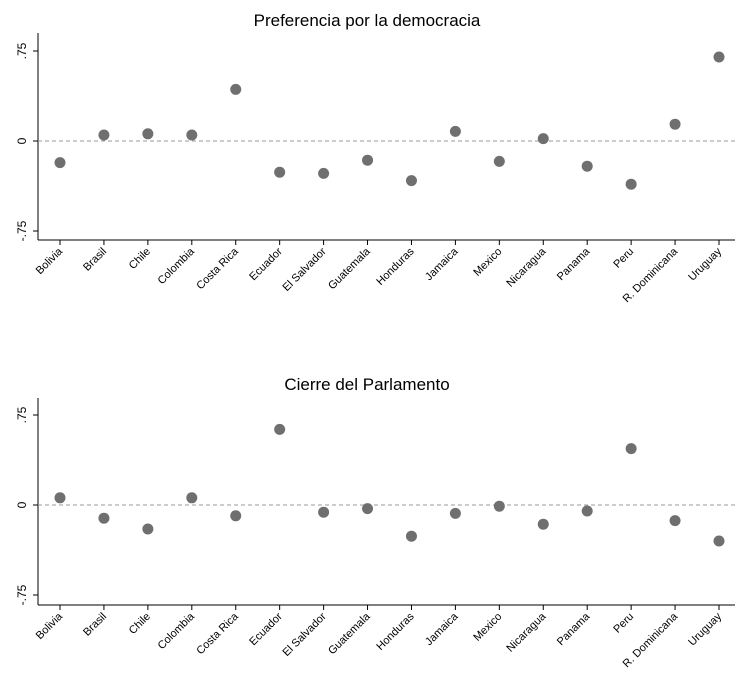 The height and width of the screenshot is (683, 735). What do you see at coordinates (366, 384) in the screenshot?
I see `chart-title: Cierre del Parlamento` at bounding box center [366, 384].